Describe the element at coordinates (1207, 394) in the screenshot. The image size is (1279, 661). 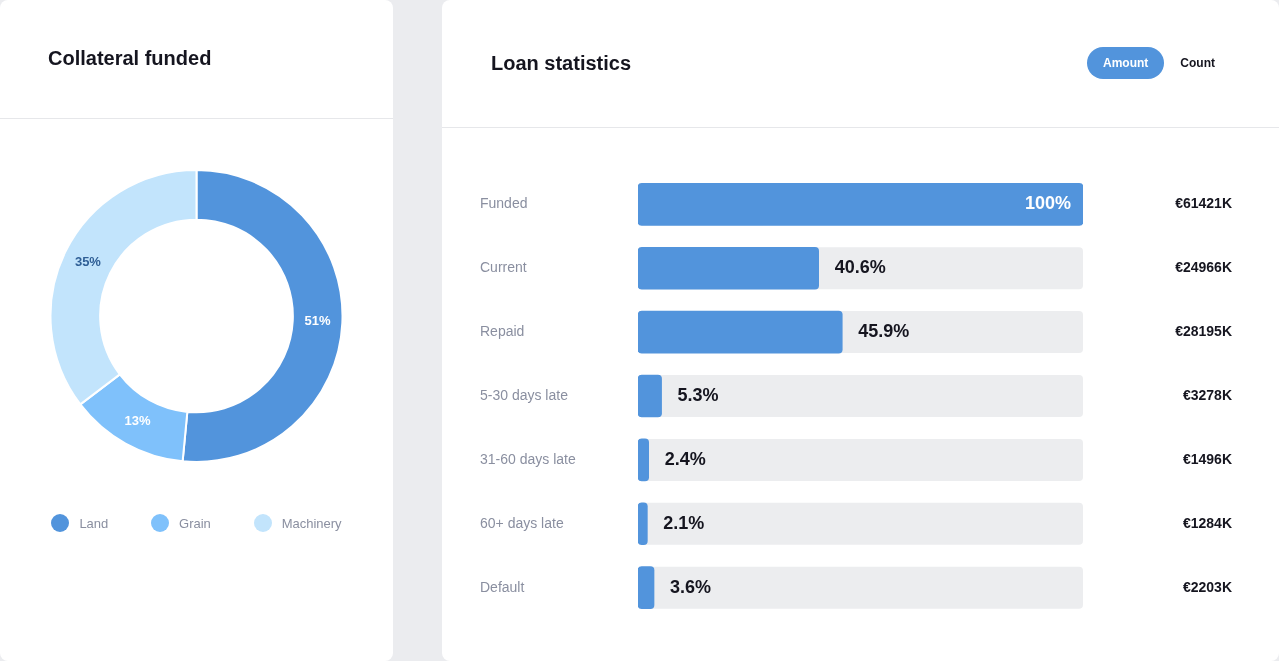
I see `text: €3278K` at that location.